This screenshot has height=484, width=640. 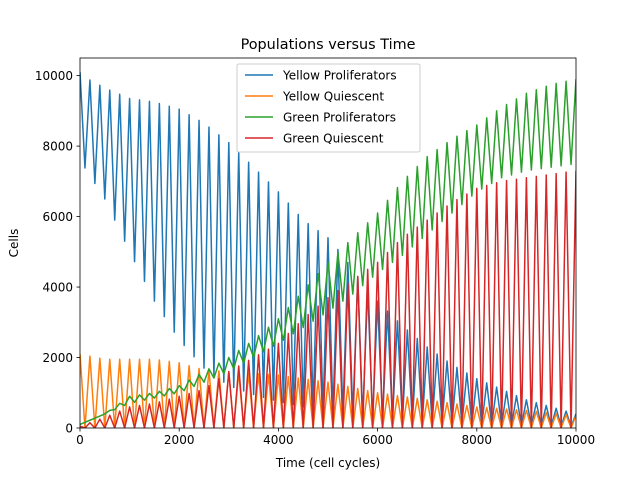 What do you see at coordinates (327, 463) in the screenshot?
I see `x-axis-label: Time (cell cycles)` at bounding box center [327, 463].